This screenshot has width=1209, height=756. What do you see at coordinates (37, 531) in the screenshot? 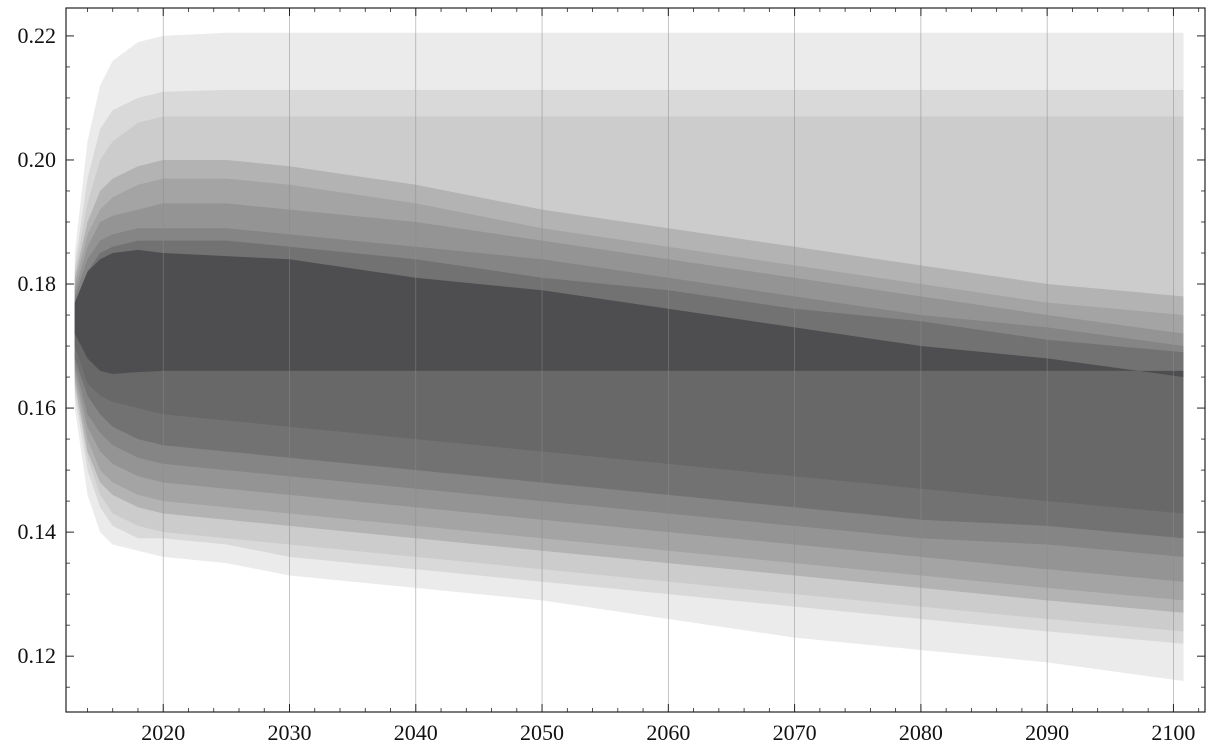
I see `y-tick-label-0.14: 0.14` at bounding box center [37, 531].